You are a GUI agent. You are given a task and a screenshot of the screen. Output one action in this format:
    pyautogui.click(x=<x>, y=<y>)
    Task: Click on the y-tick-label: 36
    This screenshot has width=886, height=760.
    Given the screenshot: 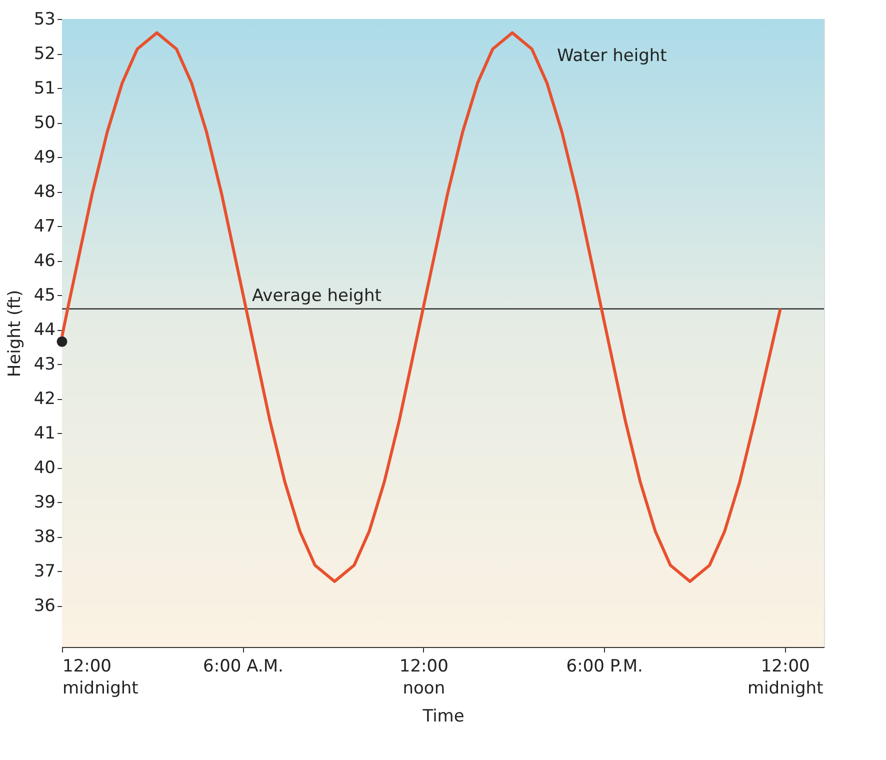 What is the action you would take?
    pyautogui.click(x=45, y=606)
    